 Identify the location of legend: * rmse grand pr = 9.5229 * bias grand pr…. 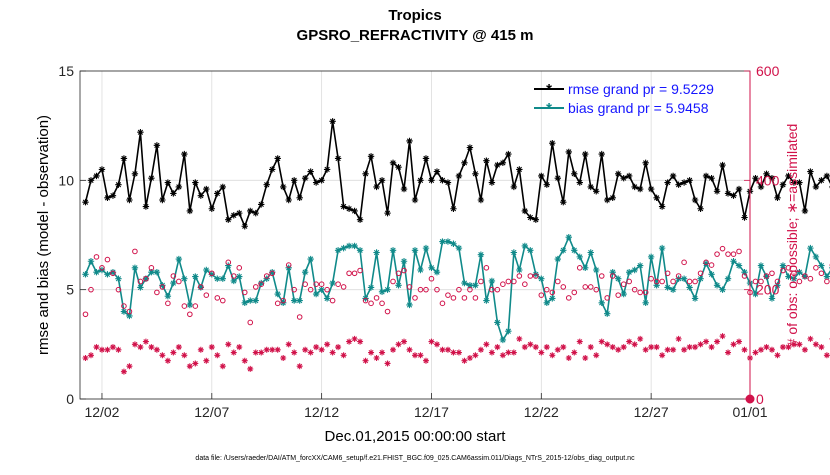
(624, 99).